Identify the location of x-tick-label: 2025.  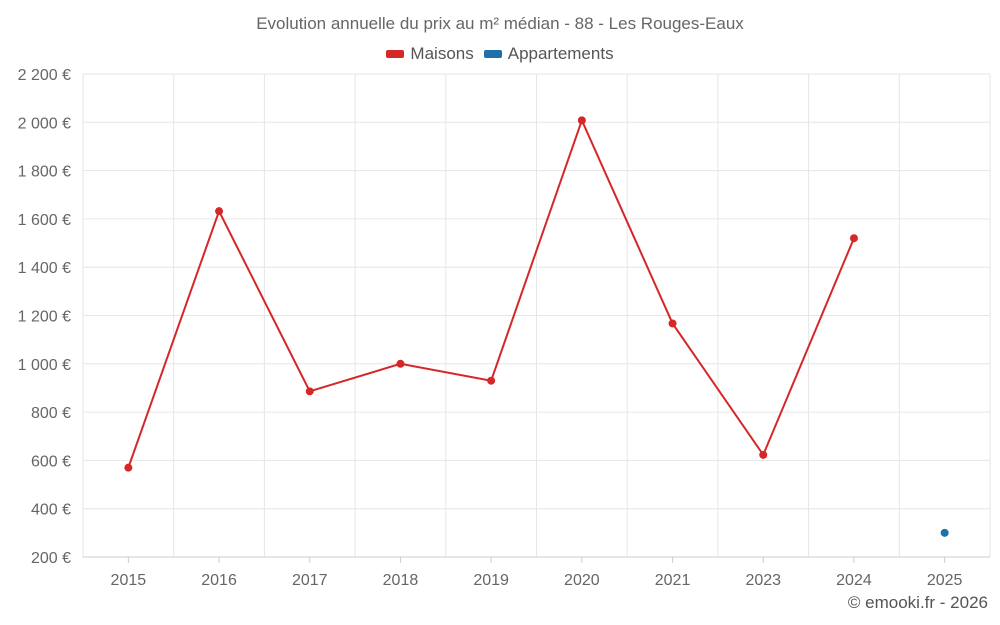
(945, 580).